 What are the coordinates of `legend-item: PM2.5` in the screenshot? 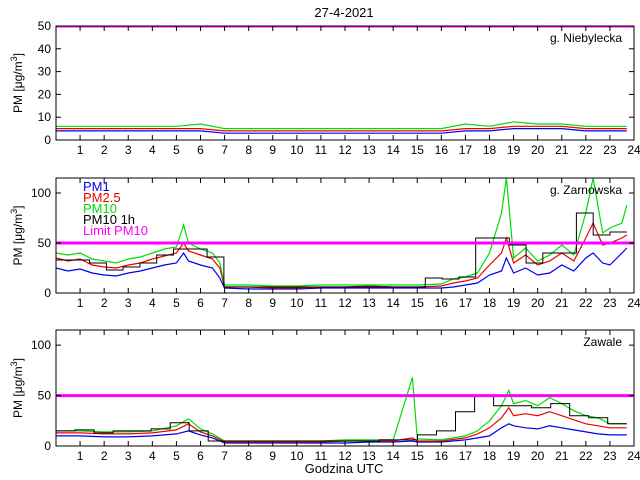 It's located at (102, 197).